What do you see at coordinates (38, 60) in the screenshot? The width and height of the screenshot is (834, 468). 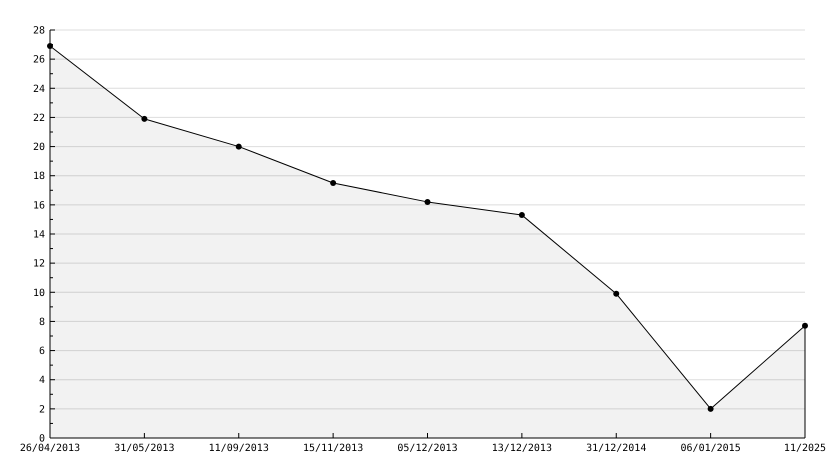 I see `y-tick-label: 26` at bounding box center [38, 60].